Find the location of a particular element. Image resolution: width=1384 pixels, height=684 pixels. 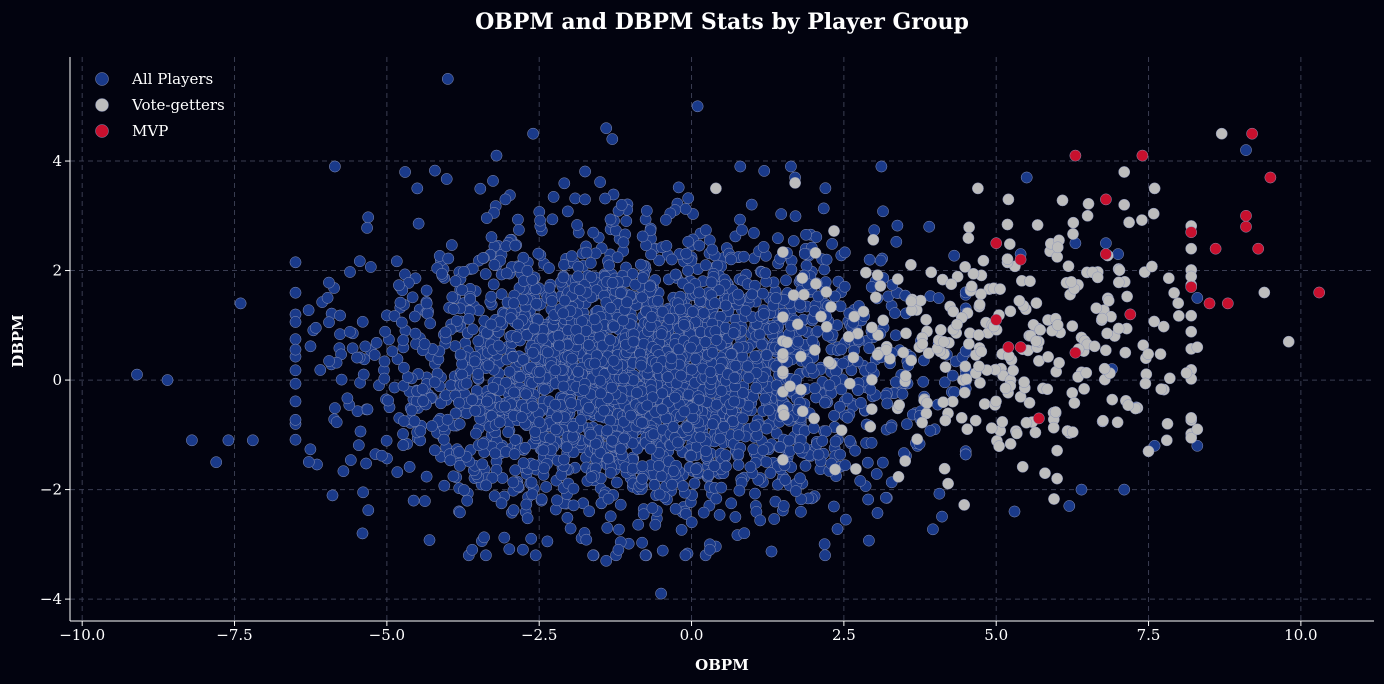

y-tick-label: 2 is located at coordinates (57, 271).